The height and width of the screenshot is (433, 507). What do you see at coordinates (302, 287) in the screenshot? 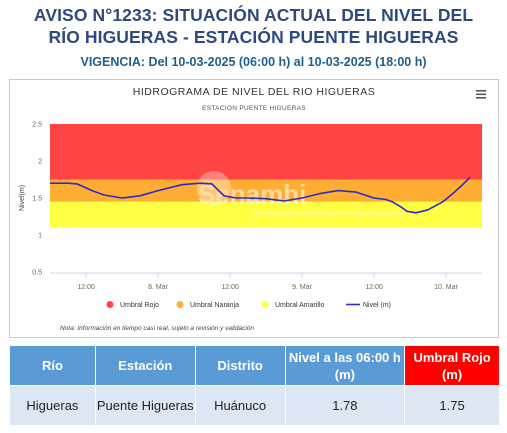
I see `x-tick-label-3: 9. Mar` at bounding box center [302, 287].